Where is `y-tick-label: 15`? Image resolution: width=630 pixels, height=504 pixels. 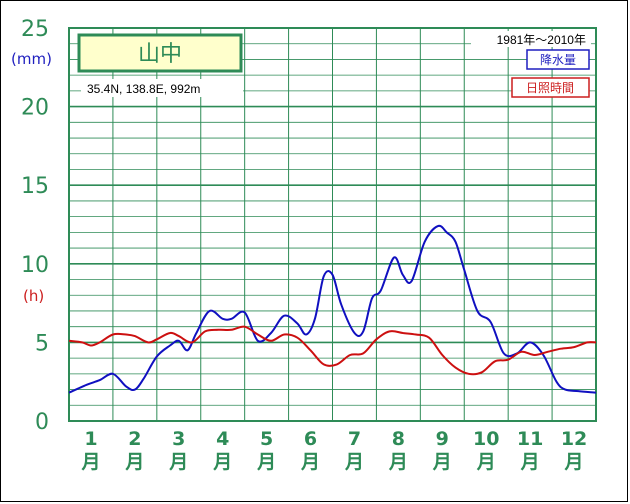 y-tick-label: 15 is located at coordinates (35, 186).